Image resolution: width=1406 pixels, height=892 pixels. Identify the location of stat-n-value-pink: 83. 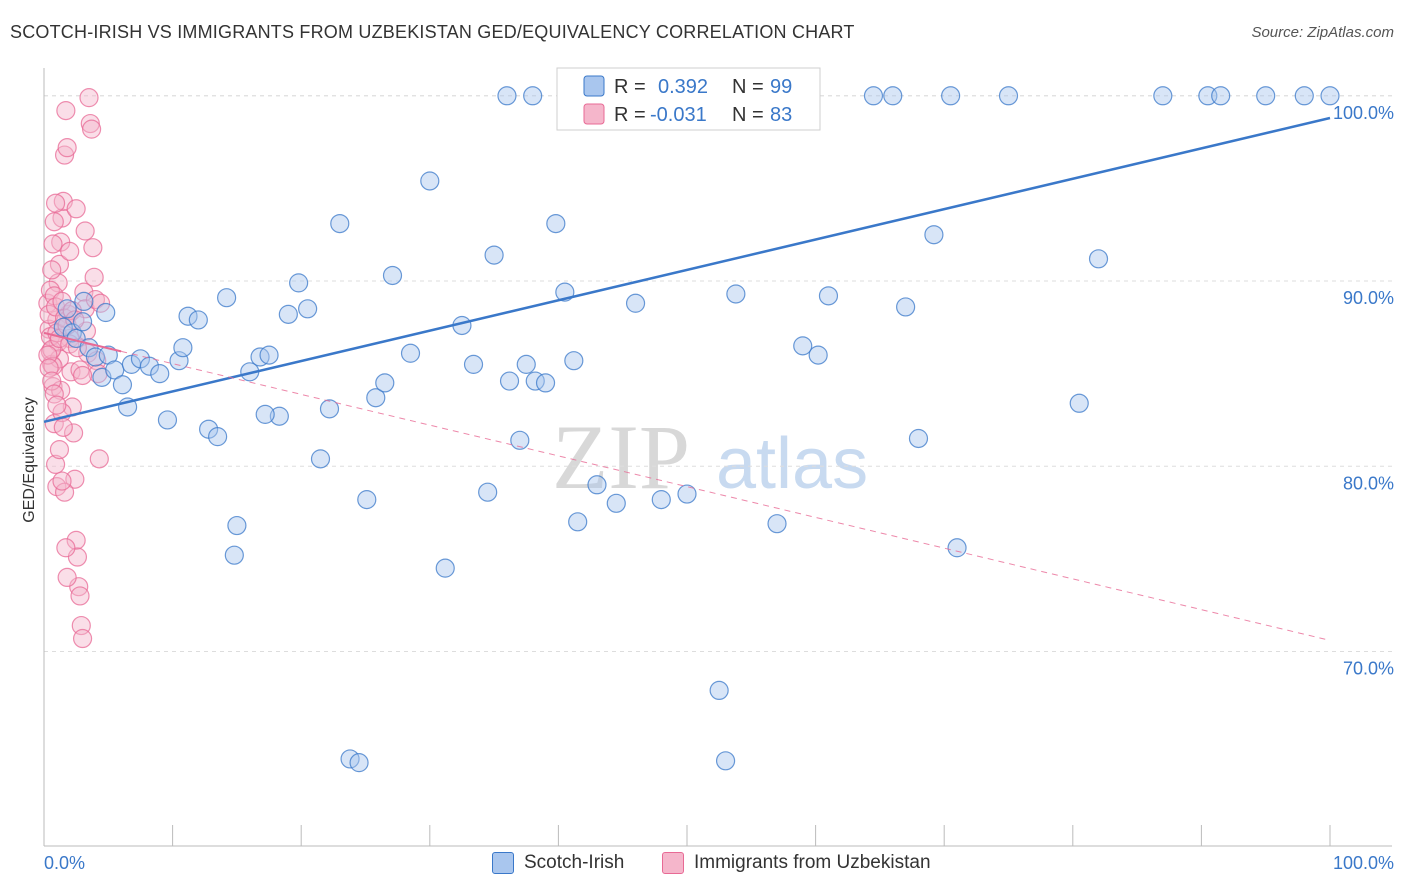
(781, 115).